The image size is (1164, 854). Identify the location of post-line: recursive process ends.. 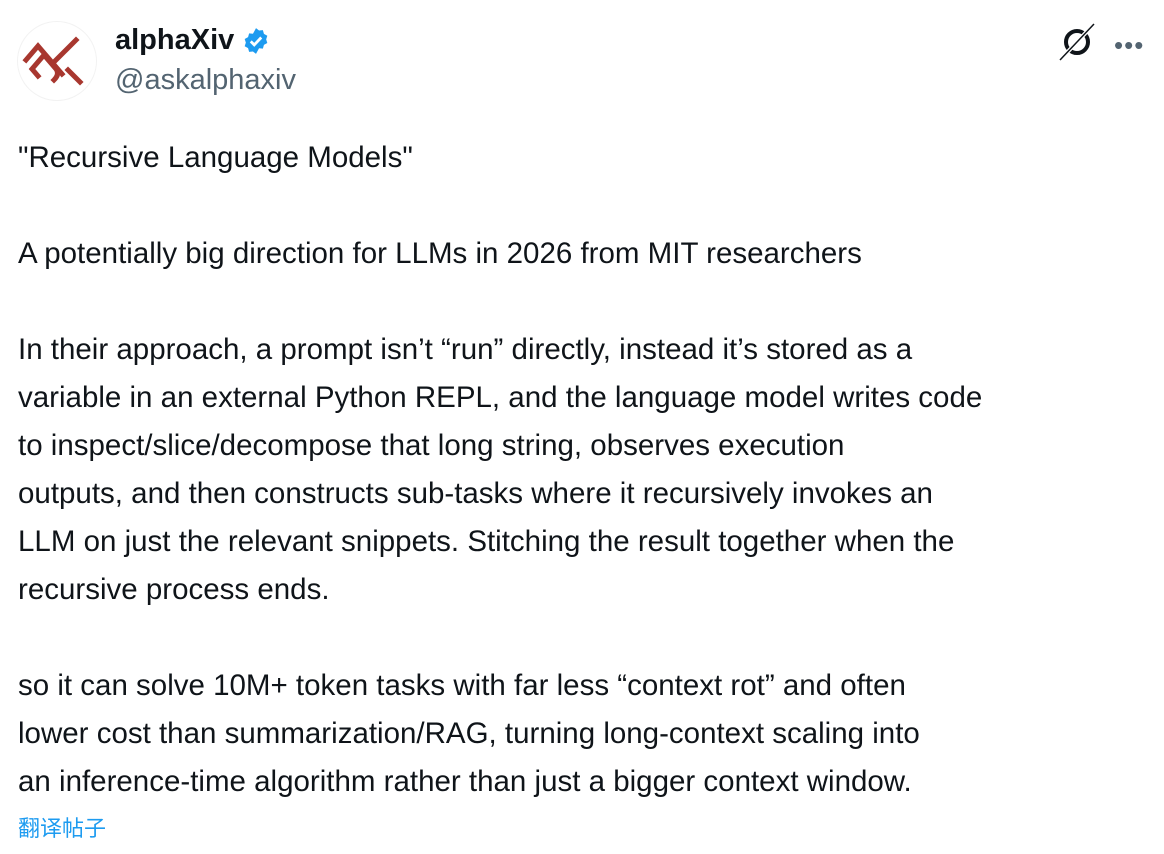
(174, 589).